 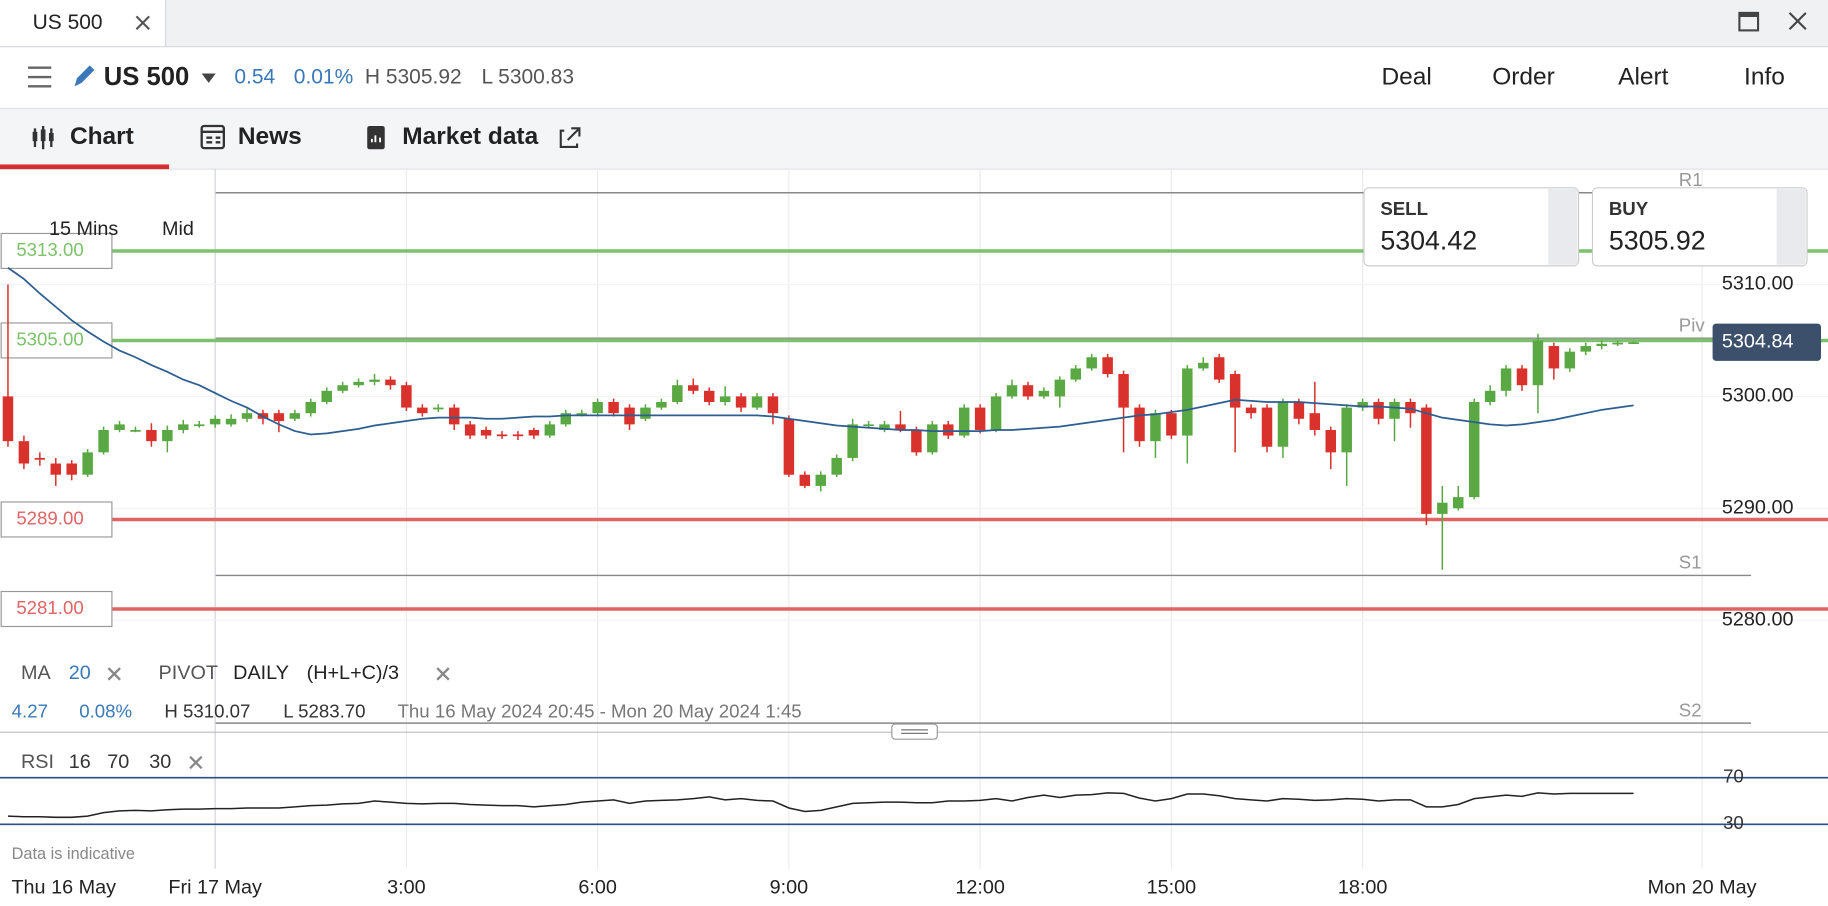 What do you see at coordinates (39, 77) in the screenshot?
I see `menu-icon` at bounding box center [39, 77].